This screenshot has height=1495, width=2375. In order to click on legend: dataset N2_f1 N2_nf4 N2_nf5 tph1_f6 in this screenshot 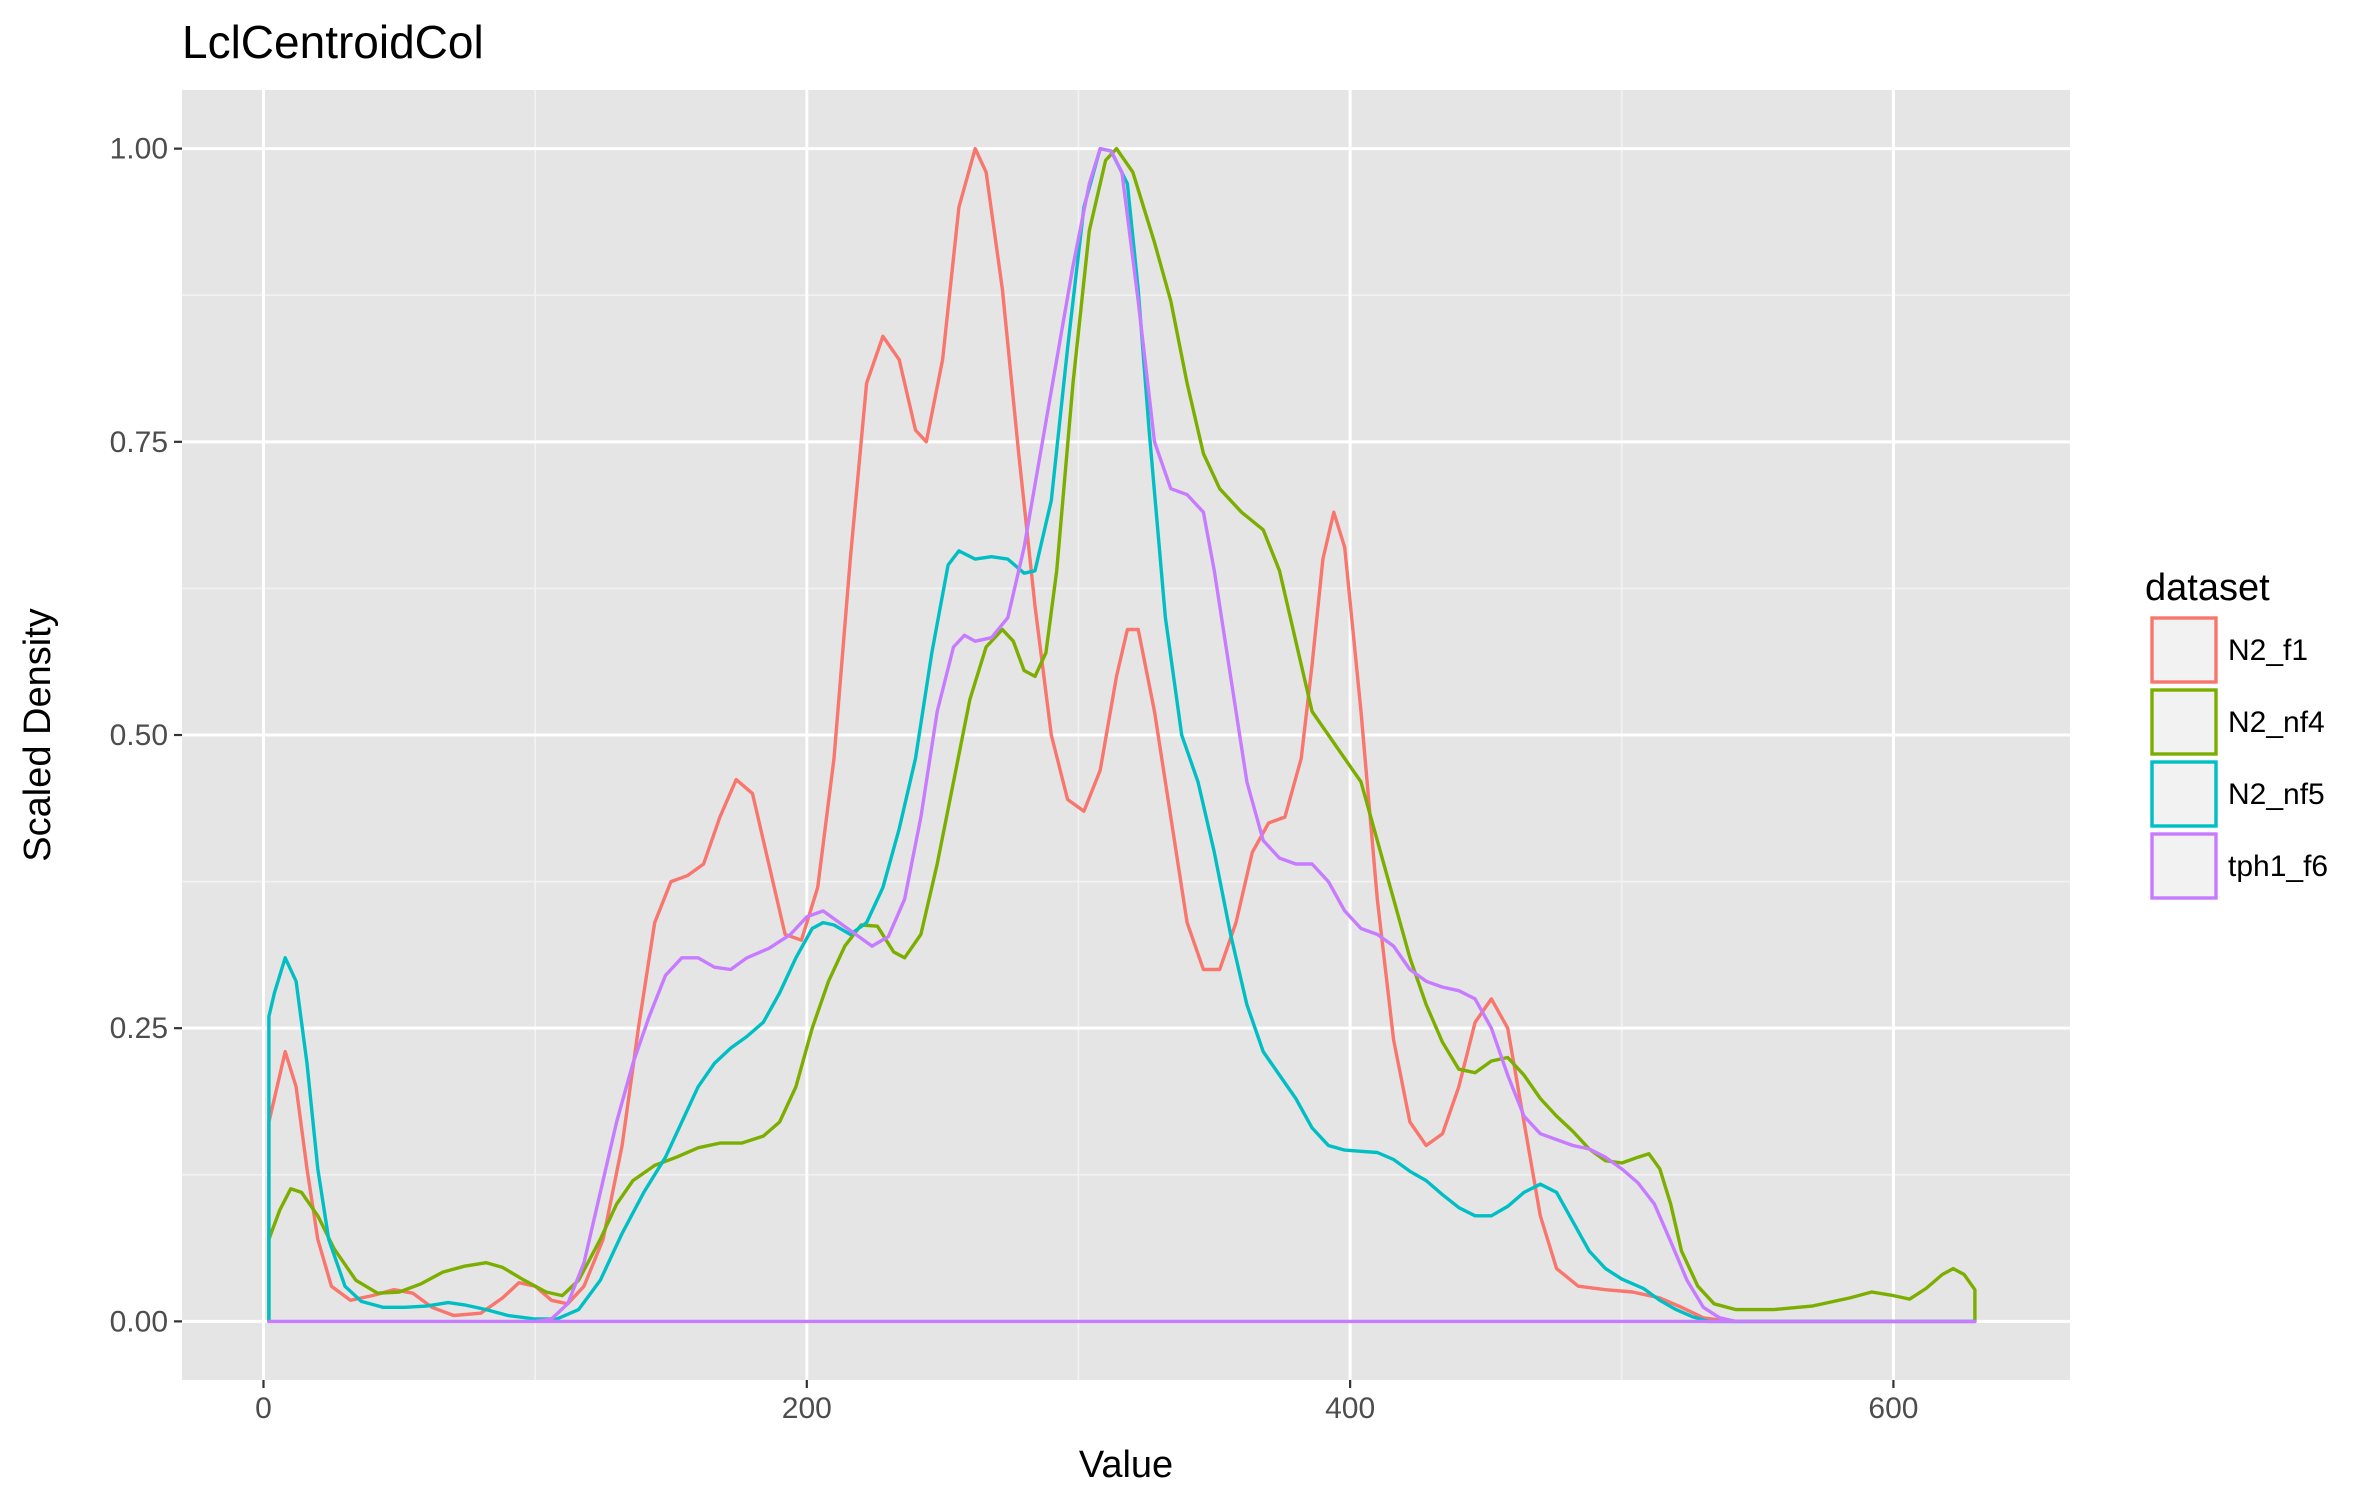, I will do `click(2236, 733)`.